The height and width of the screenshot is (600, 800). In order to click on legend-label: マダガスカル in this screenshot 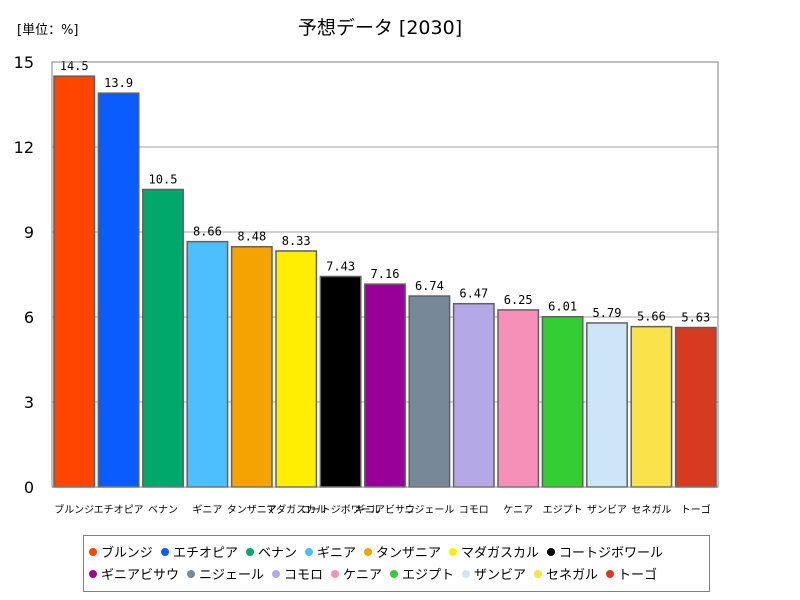, I will do `click(500, 553)`.